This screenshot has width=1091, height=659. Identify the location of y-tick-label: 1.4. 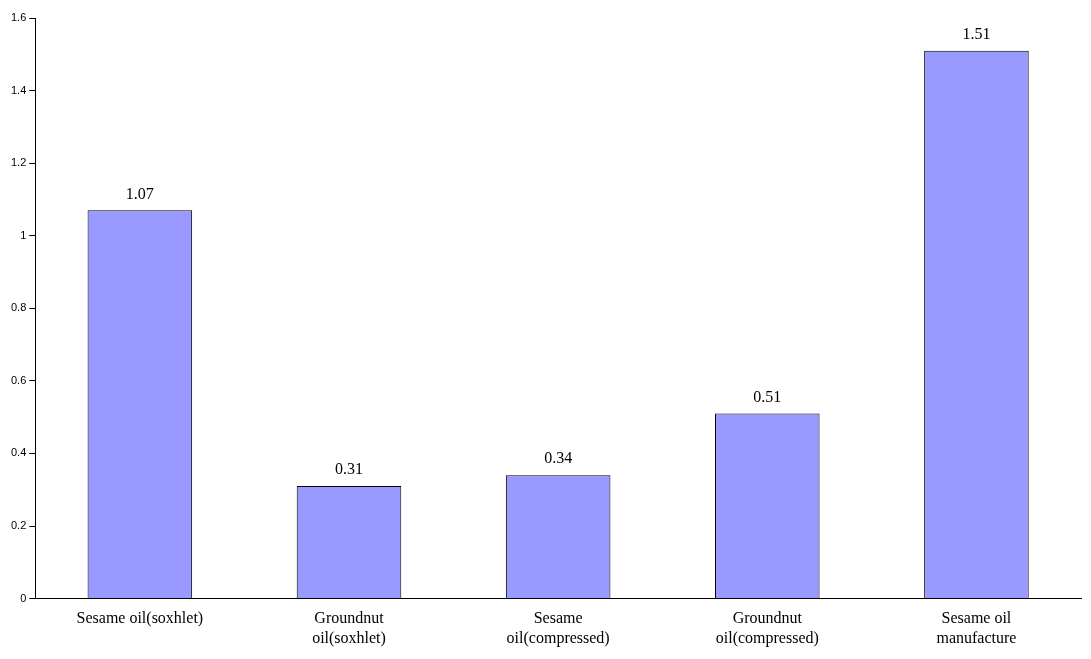
(18, 89).